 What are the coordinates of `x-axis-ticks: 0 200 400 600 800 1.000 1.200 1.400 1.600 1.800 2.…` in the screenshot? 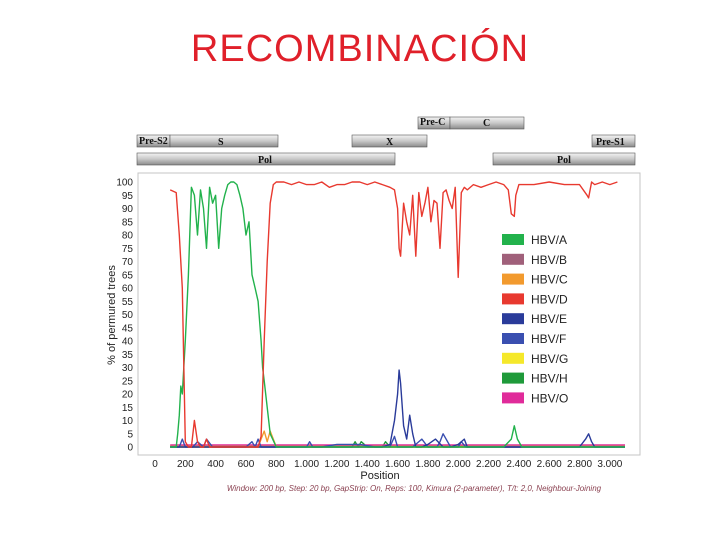 It's located at (387, 464).